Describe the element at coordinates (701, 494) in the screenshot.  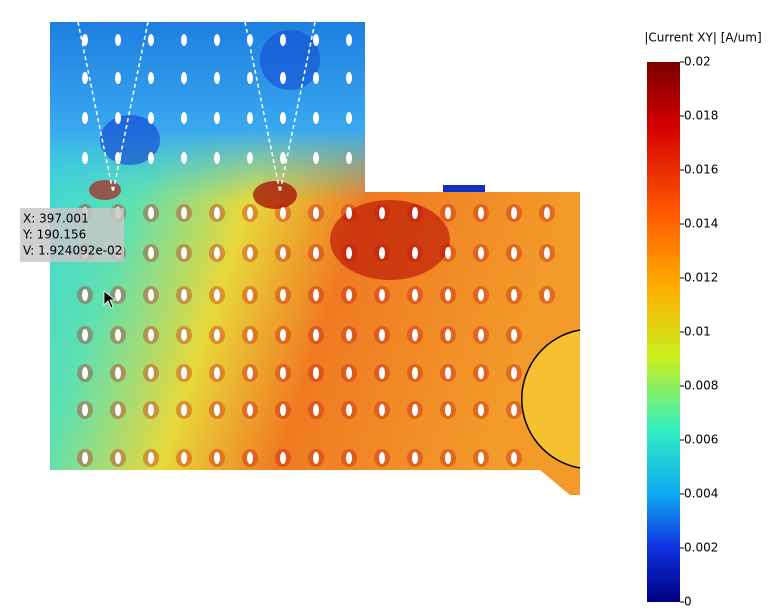
I see `tick-label: 0.004` at that location.